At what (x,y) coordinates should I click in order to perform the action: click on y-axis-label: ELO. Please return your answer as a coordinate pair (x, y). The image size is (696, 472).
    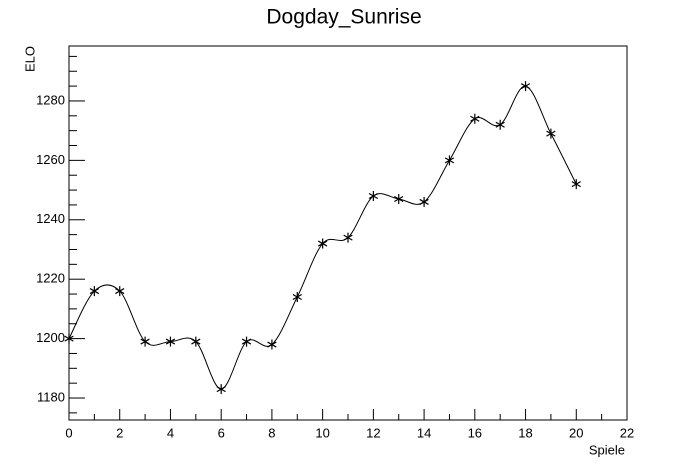
    Looking at the image, I should click on (29, 59).